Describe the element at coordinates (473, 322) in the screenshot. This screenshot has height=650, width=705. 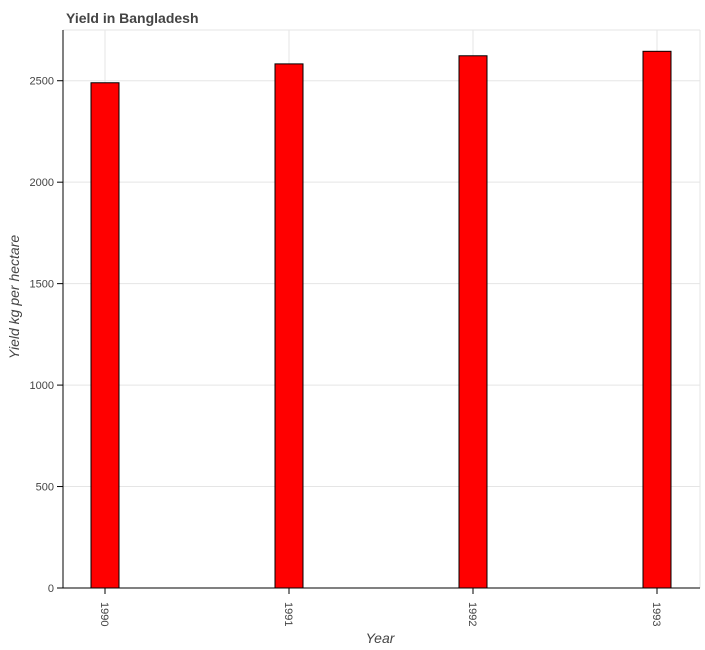
I see `bar-1992` at that location.